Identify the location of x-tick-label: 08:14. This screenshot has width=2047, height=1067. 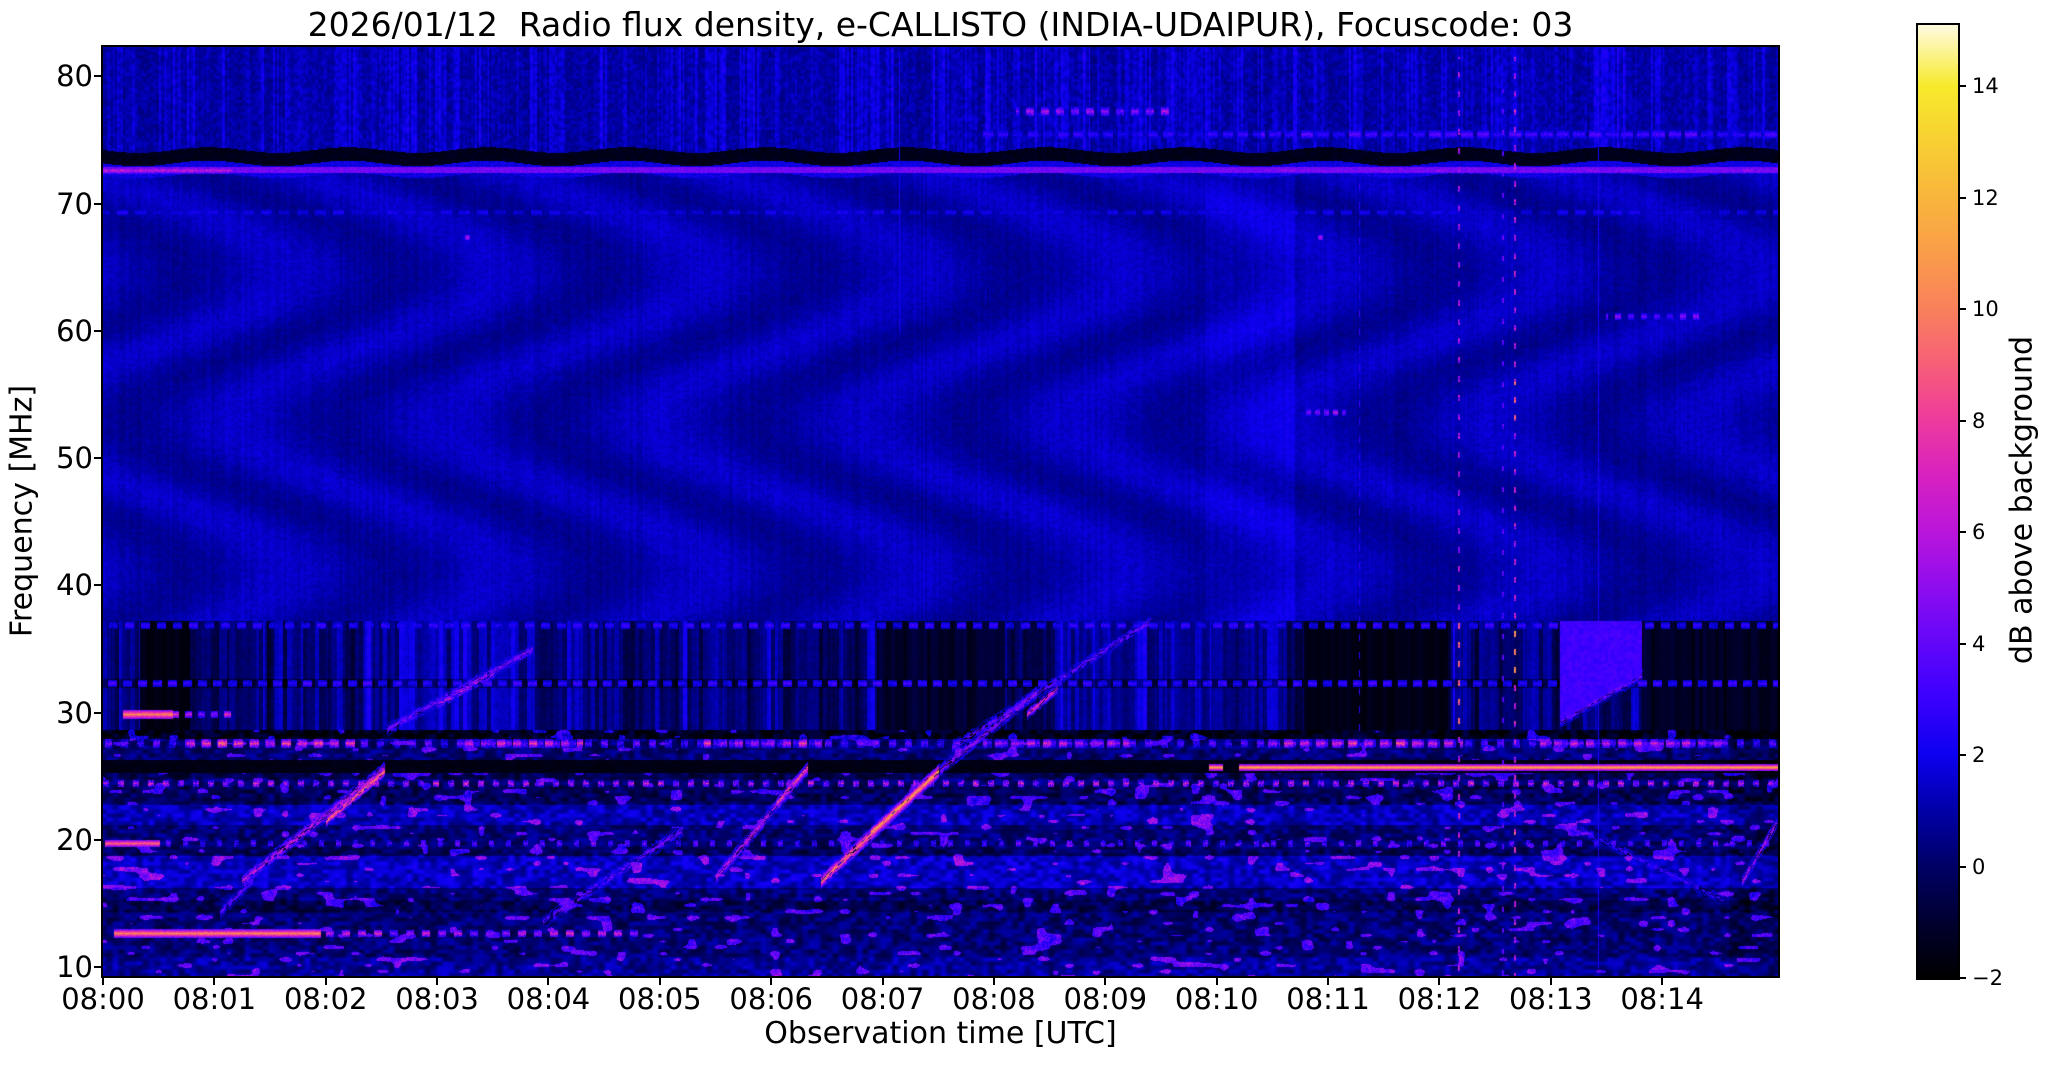
(1662, 999).